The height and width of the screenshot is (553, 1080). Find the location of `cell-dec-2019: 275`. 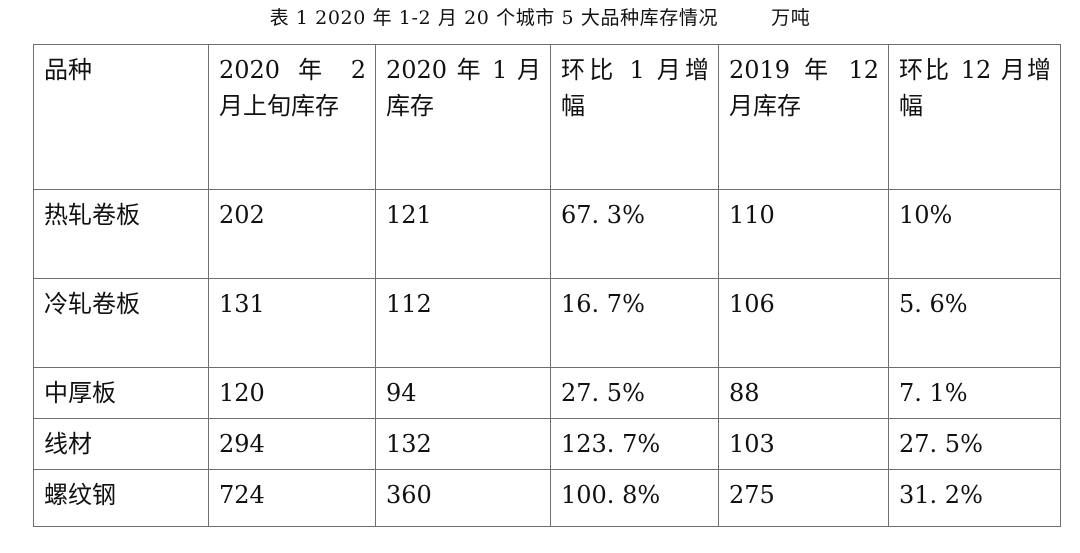

cell-dec-2019: 275 is located at coordinates (803, 498).